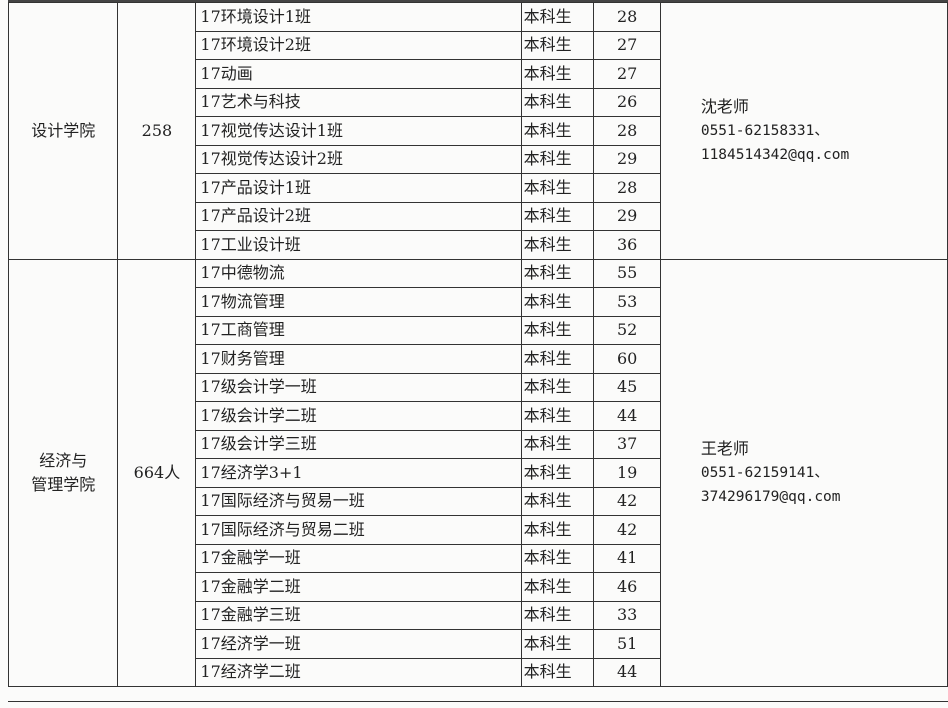  Describe the element at coordinates (358, 672) in the screenshot. I see `class-name: 17经济学二班` at that location.